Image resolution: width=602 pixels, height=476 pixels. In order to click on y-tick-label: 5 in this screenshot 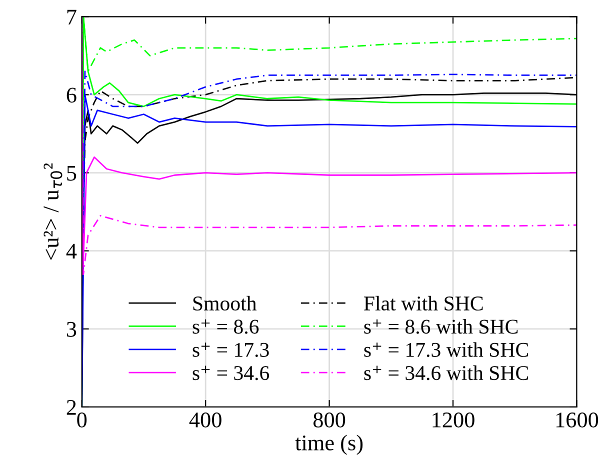, I will do `click(71, 173)`.